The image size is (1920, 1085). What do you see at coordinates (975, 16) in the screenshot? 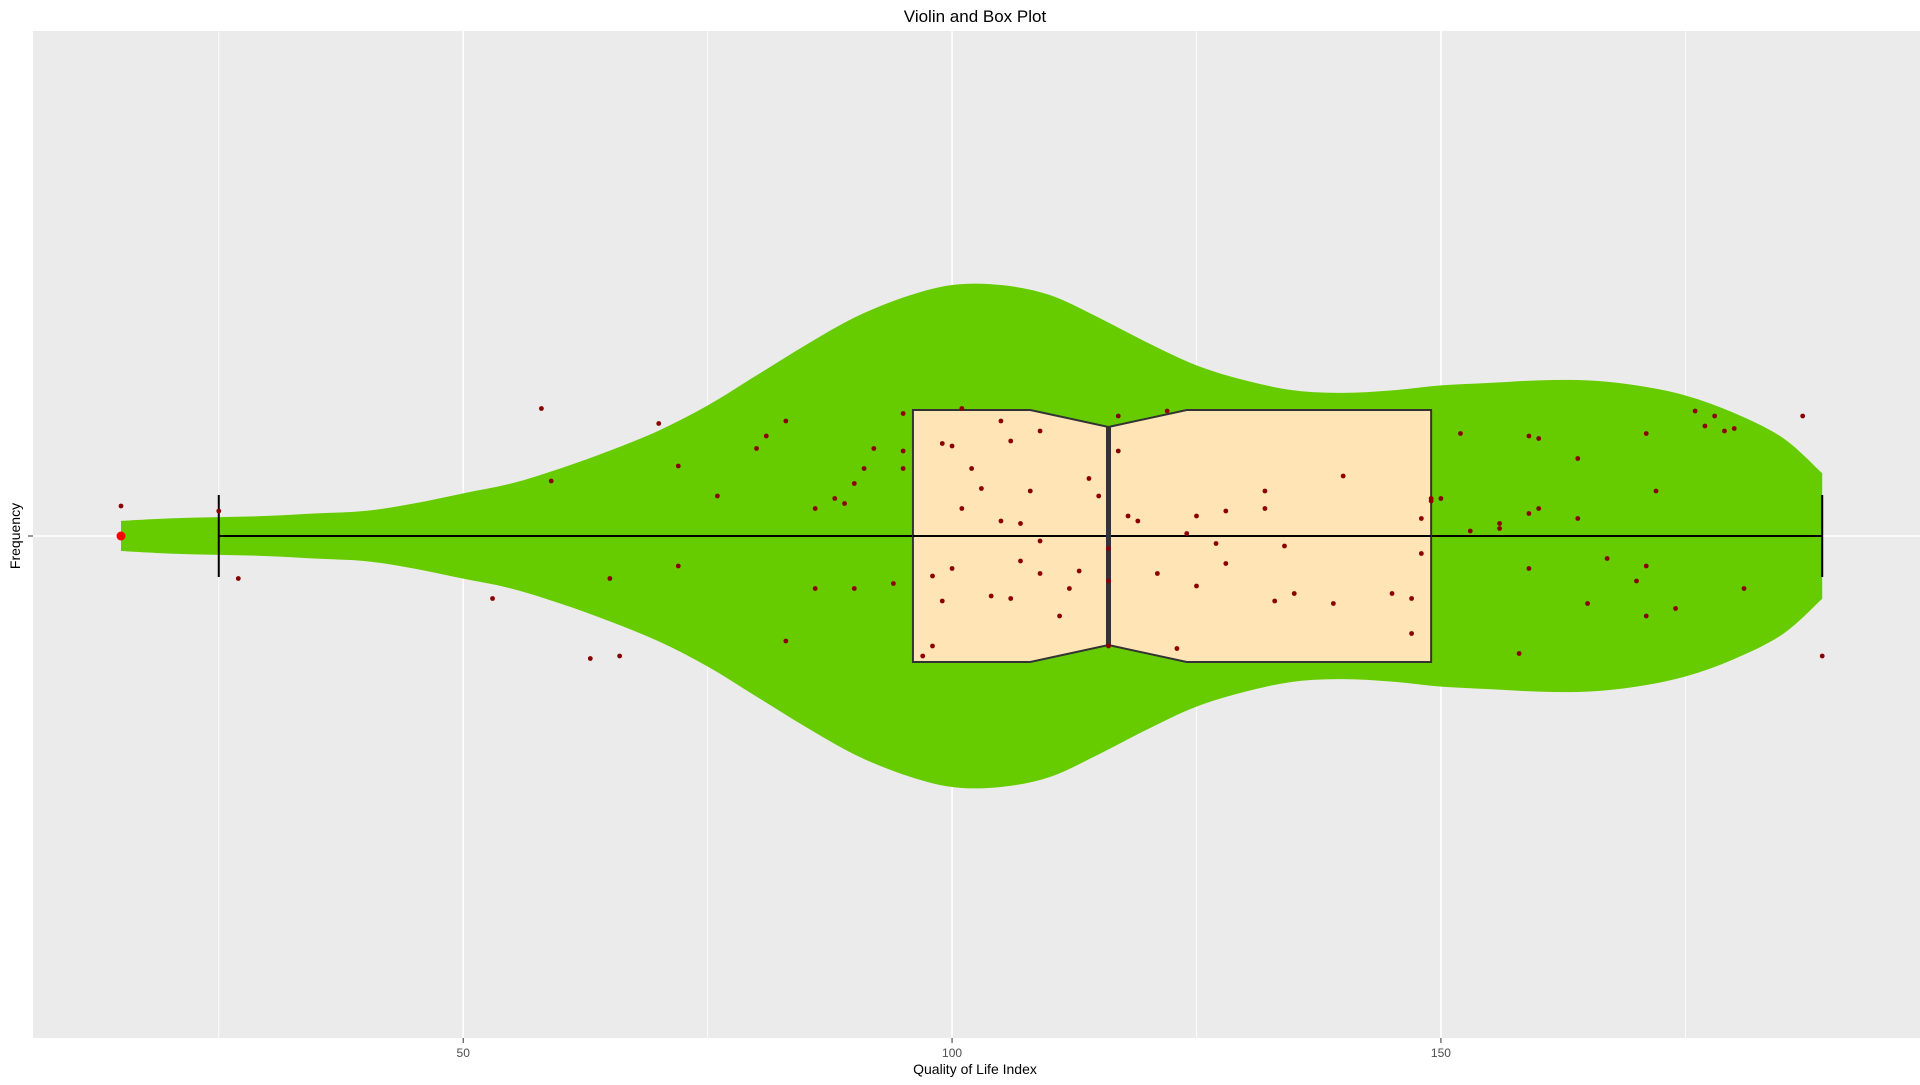
I see `chart-title: Violin and Box Plot` at bounding box center [975, 16].